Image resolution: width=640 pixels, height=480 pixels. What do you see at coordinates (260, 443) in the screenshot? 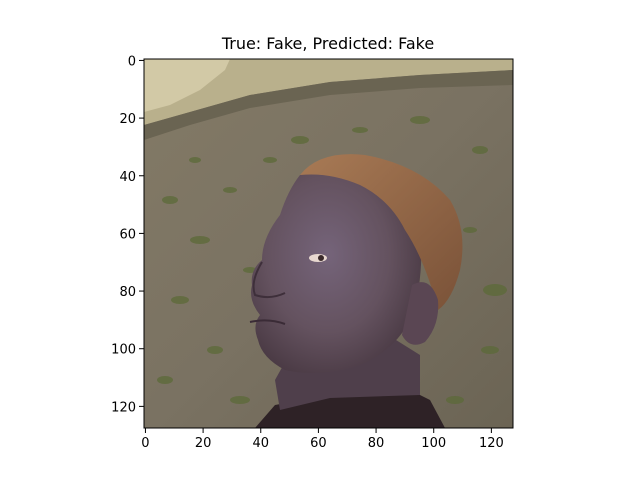
I see `x-tick-label: 40` at bounding box center [260, 443].